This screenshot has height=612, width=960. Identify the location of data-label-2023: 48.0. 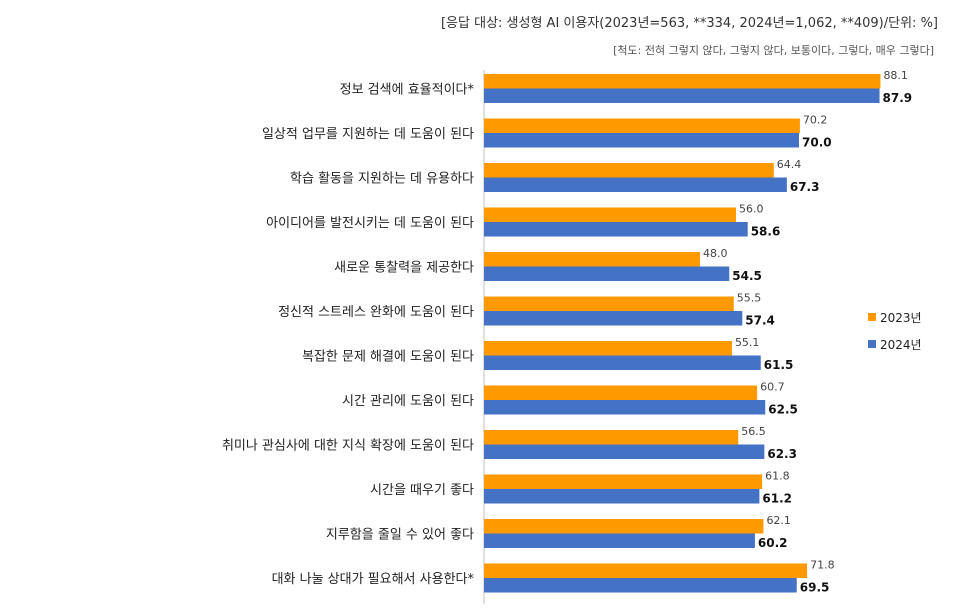
(715, 253).